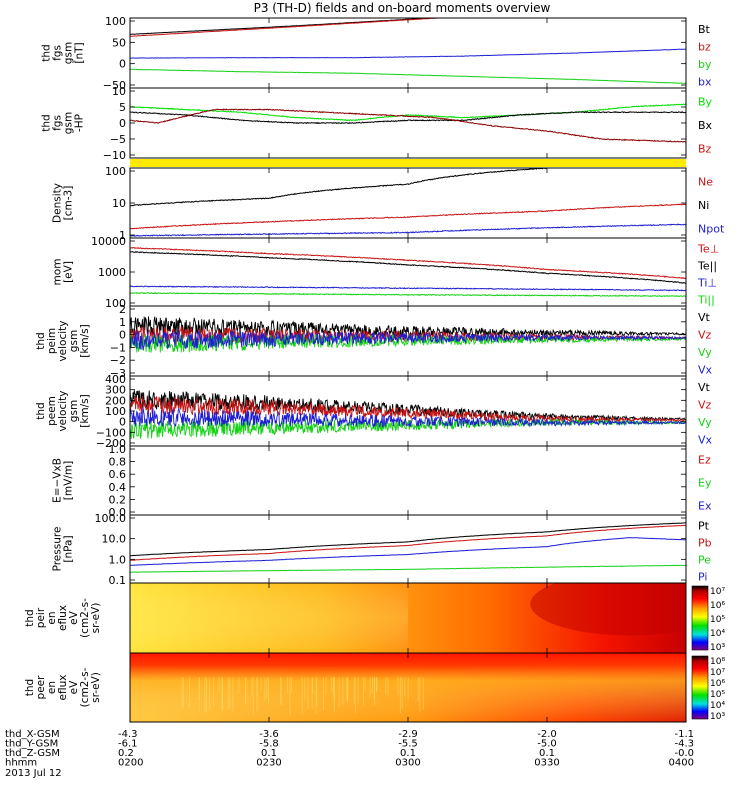  Describe the element at coordinates (702, 577) in the screenshot. I see `legend-label: Pi` at that location.